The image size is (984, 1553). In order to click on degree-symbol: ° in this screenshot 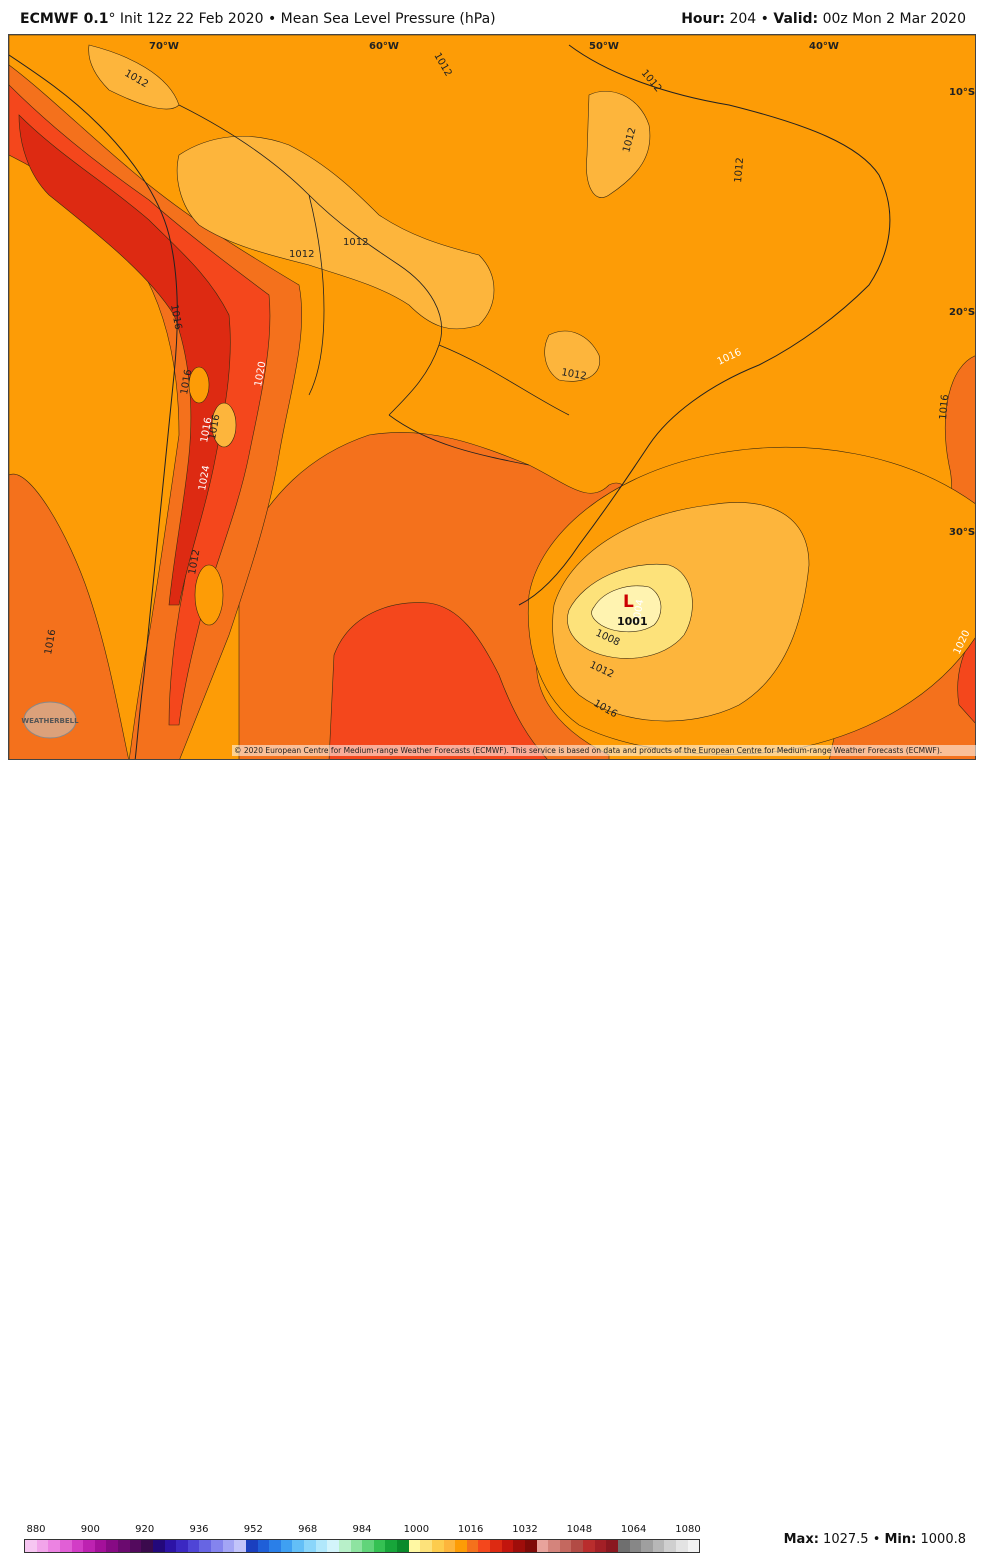, I will do `click(112, 19)`.